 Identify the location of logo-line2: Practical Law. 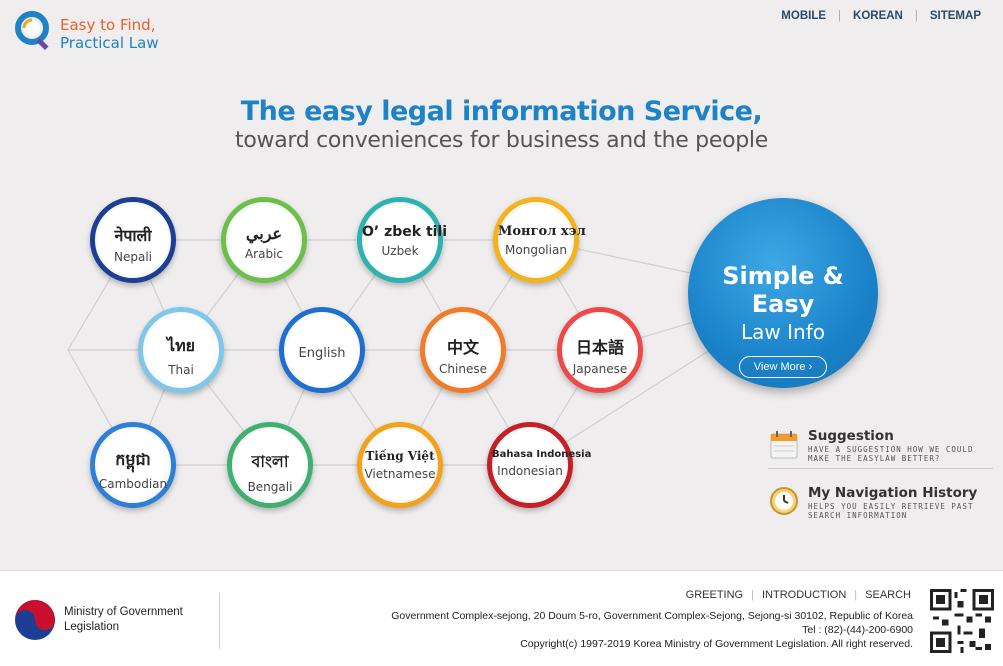
(109, 43).